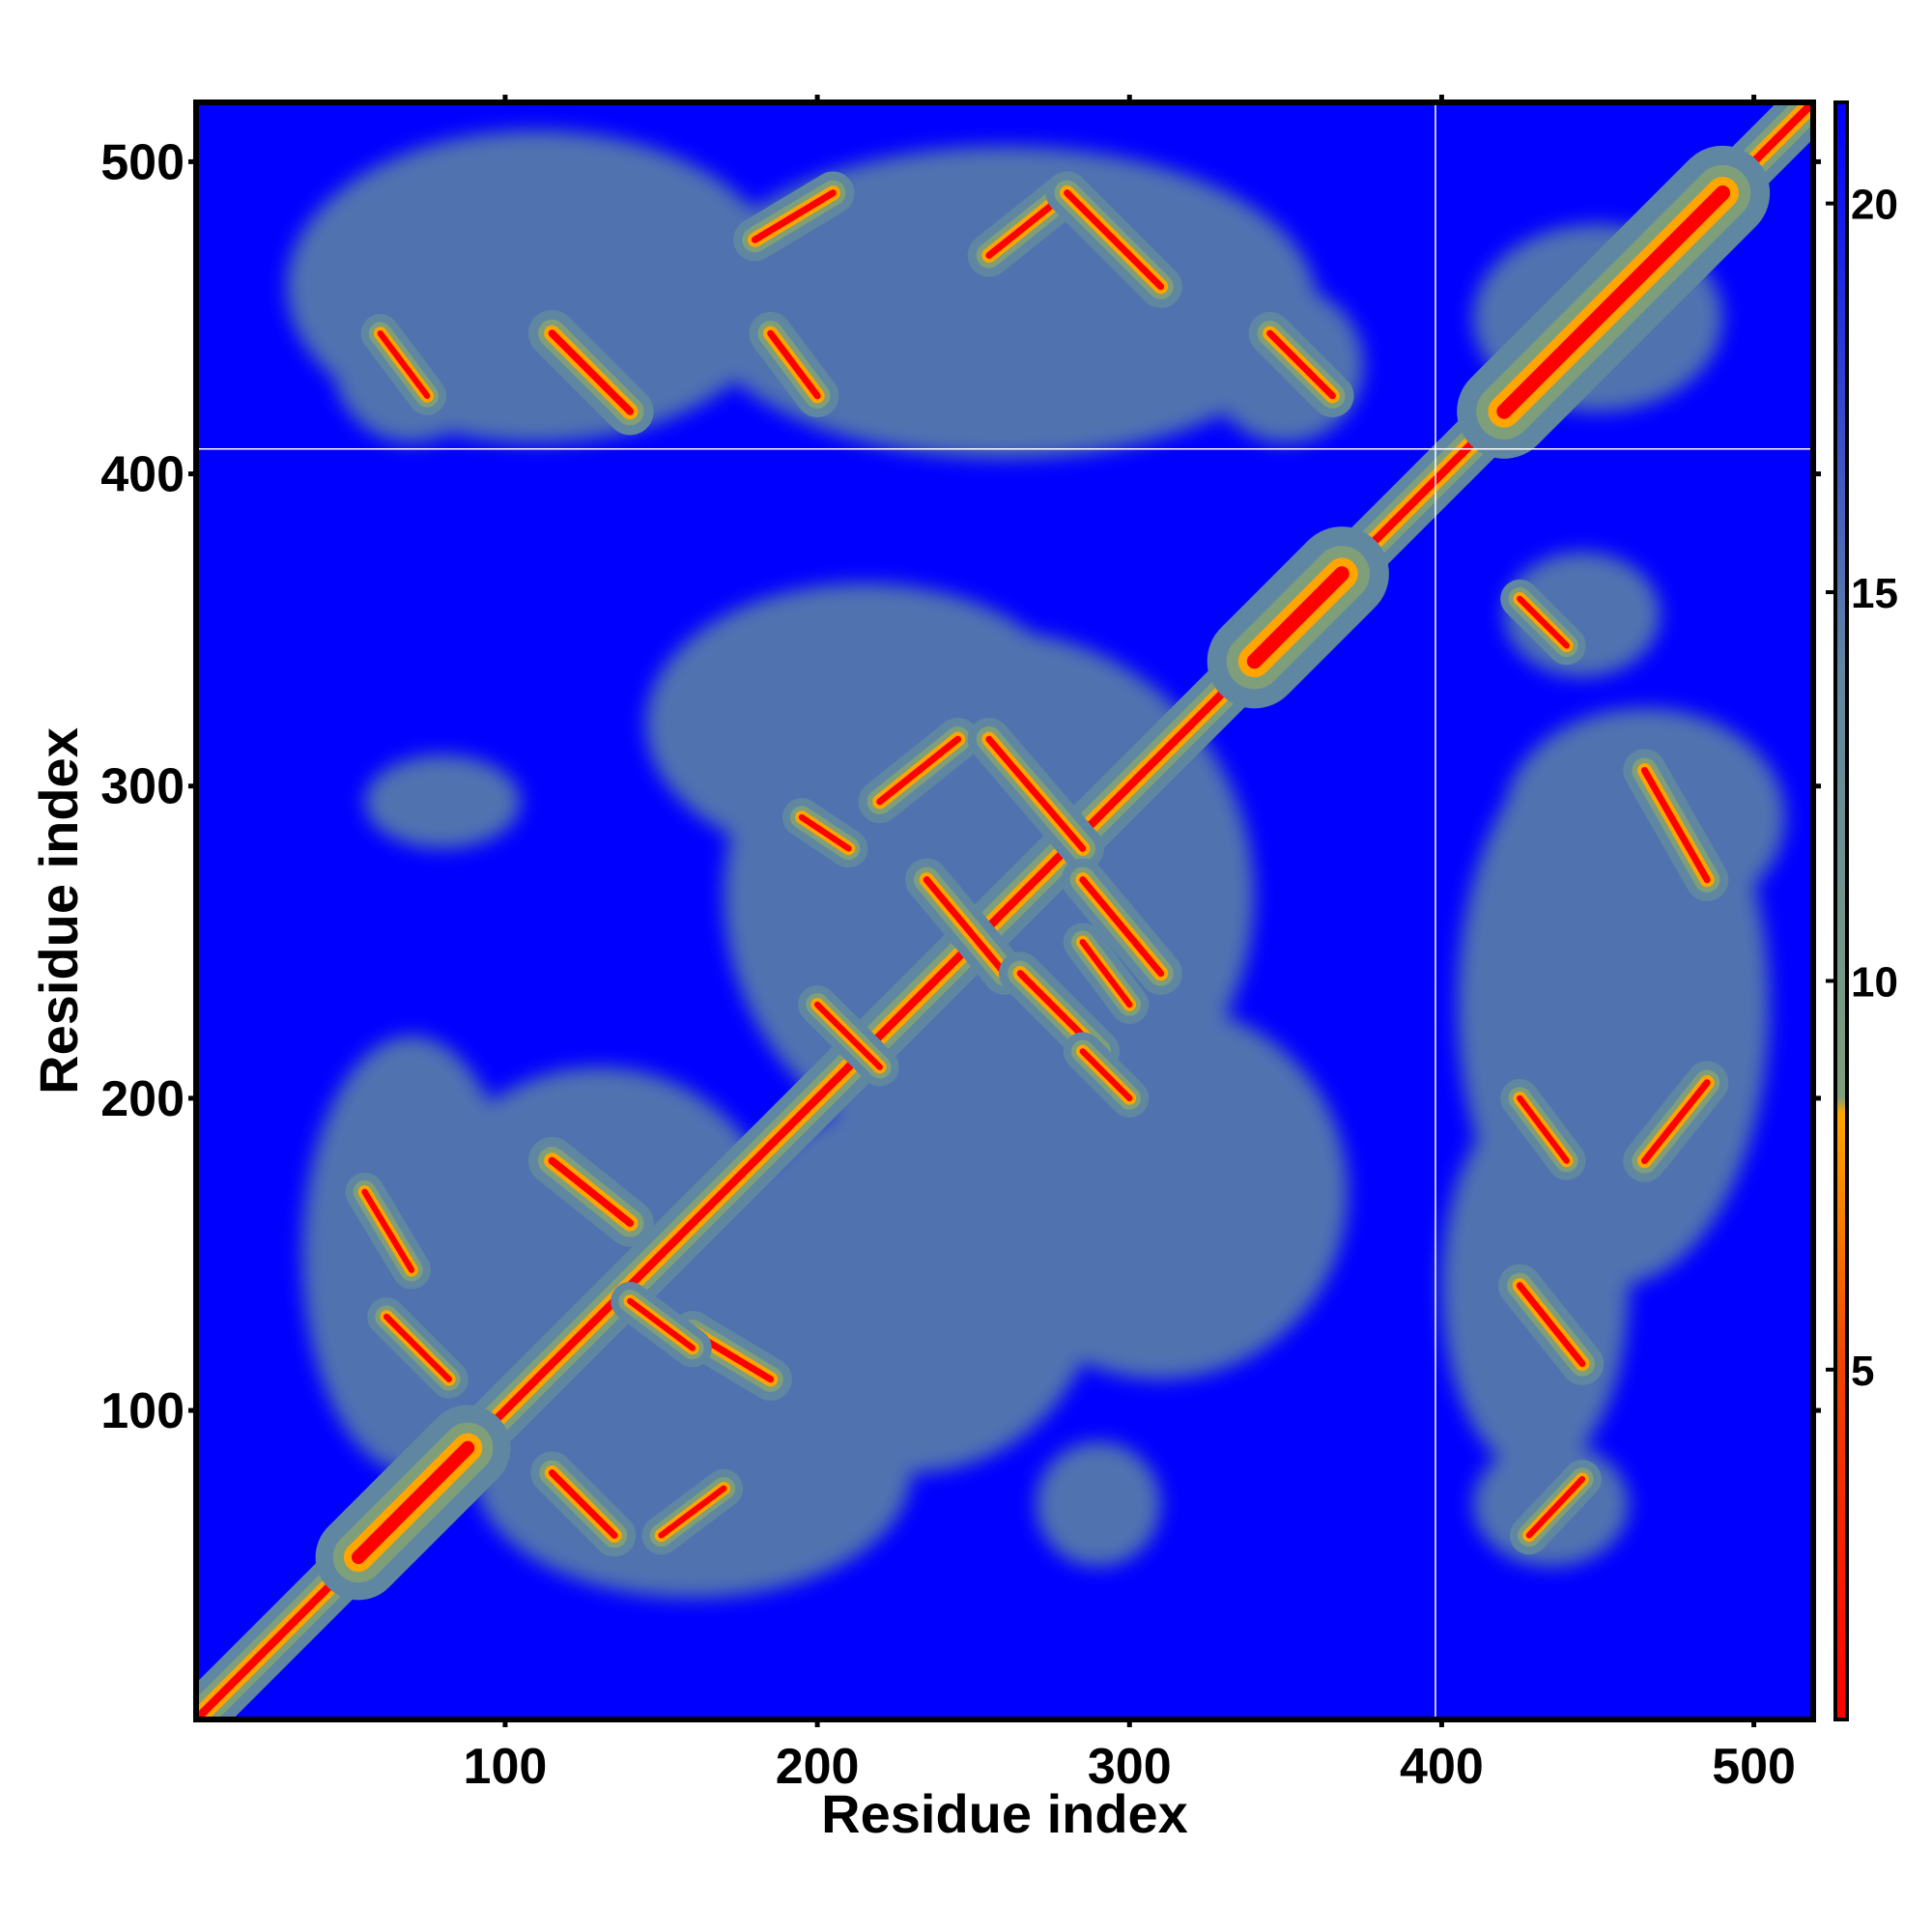  Describe the element at coordinates (1754, 1767) in the screenshot. I see `x-tick-label: 500` at that location.